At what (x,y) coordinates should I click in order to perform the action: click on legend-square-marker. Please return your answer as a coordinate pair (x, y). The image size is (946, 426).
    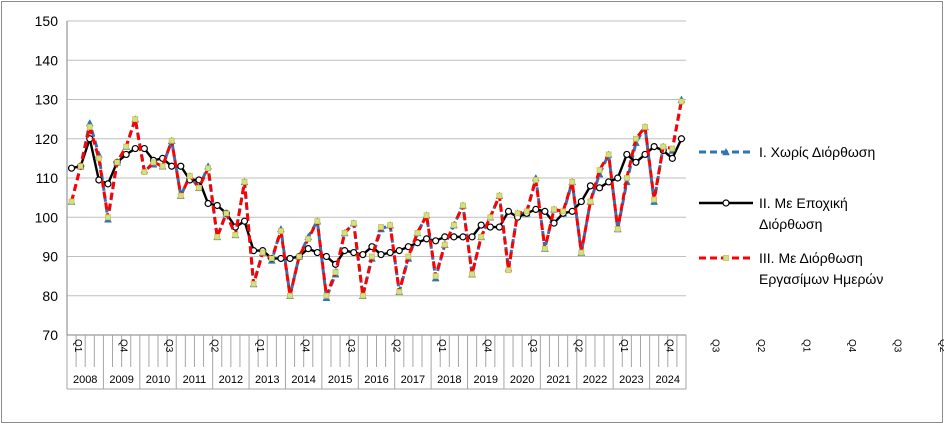
    Looking at the image, I should click on (726, 258).